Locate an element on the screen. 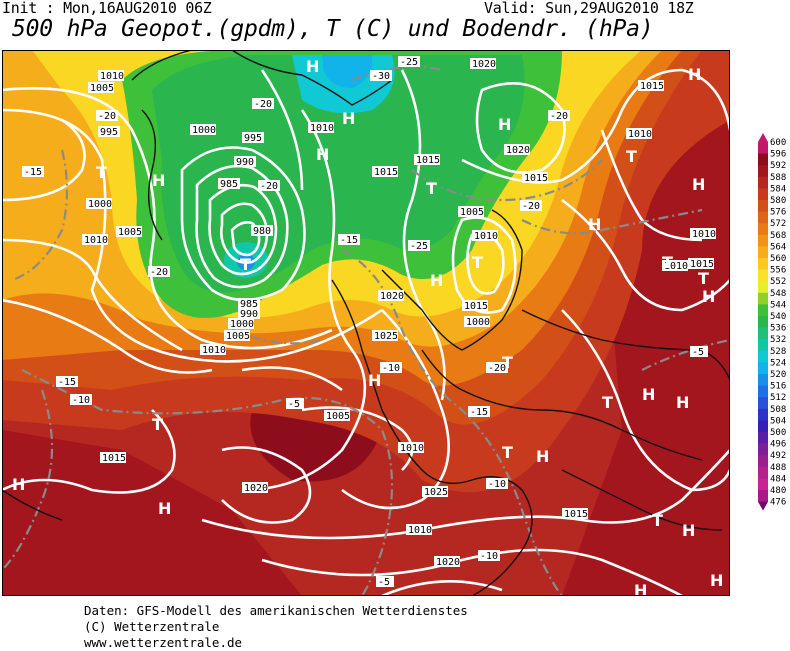 This screenshot has width=790, height=651. legend-label: 576 is located at coordinates (778, 213).